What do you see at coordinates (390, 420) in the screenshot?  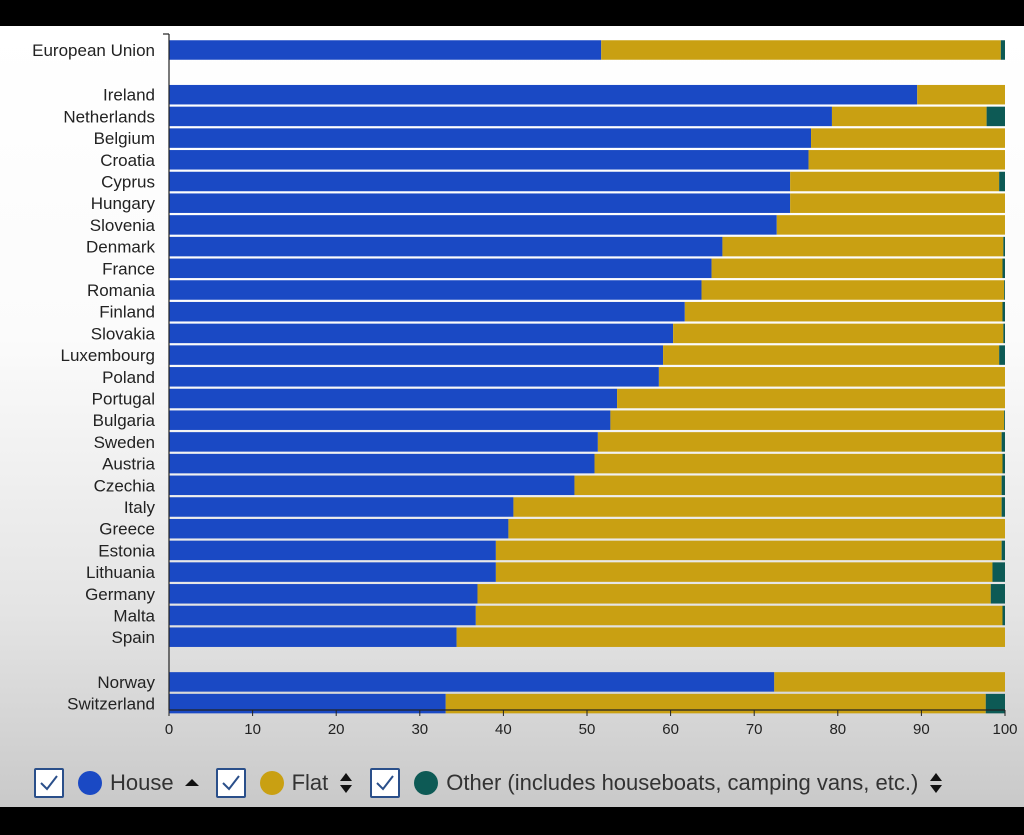 I see `bar-house-bulgaria` at bounding box center [390, 420].